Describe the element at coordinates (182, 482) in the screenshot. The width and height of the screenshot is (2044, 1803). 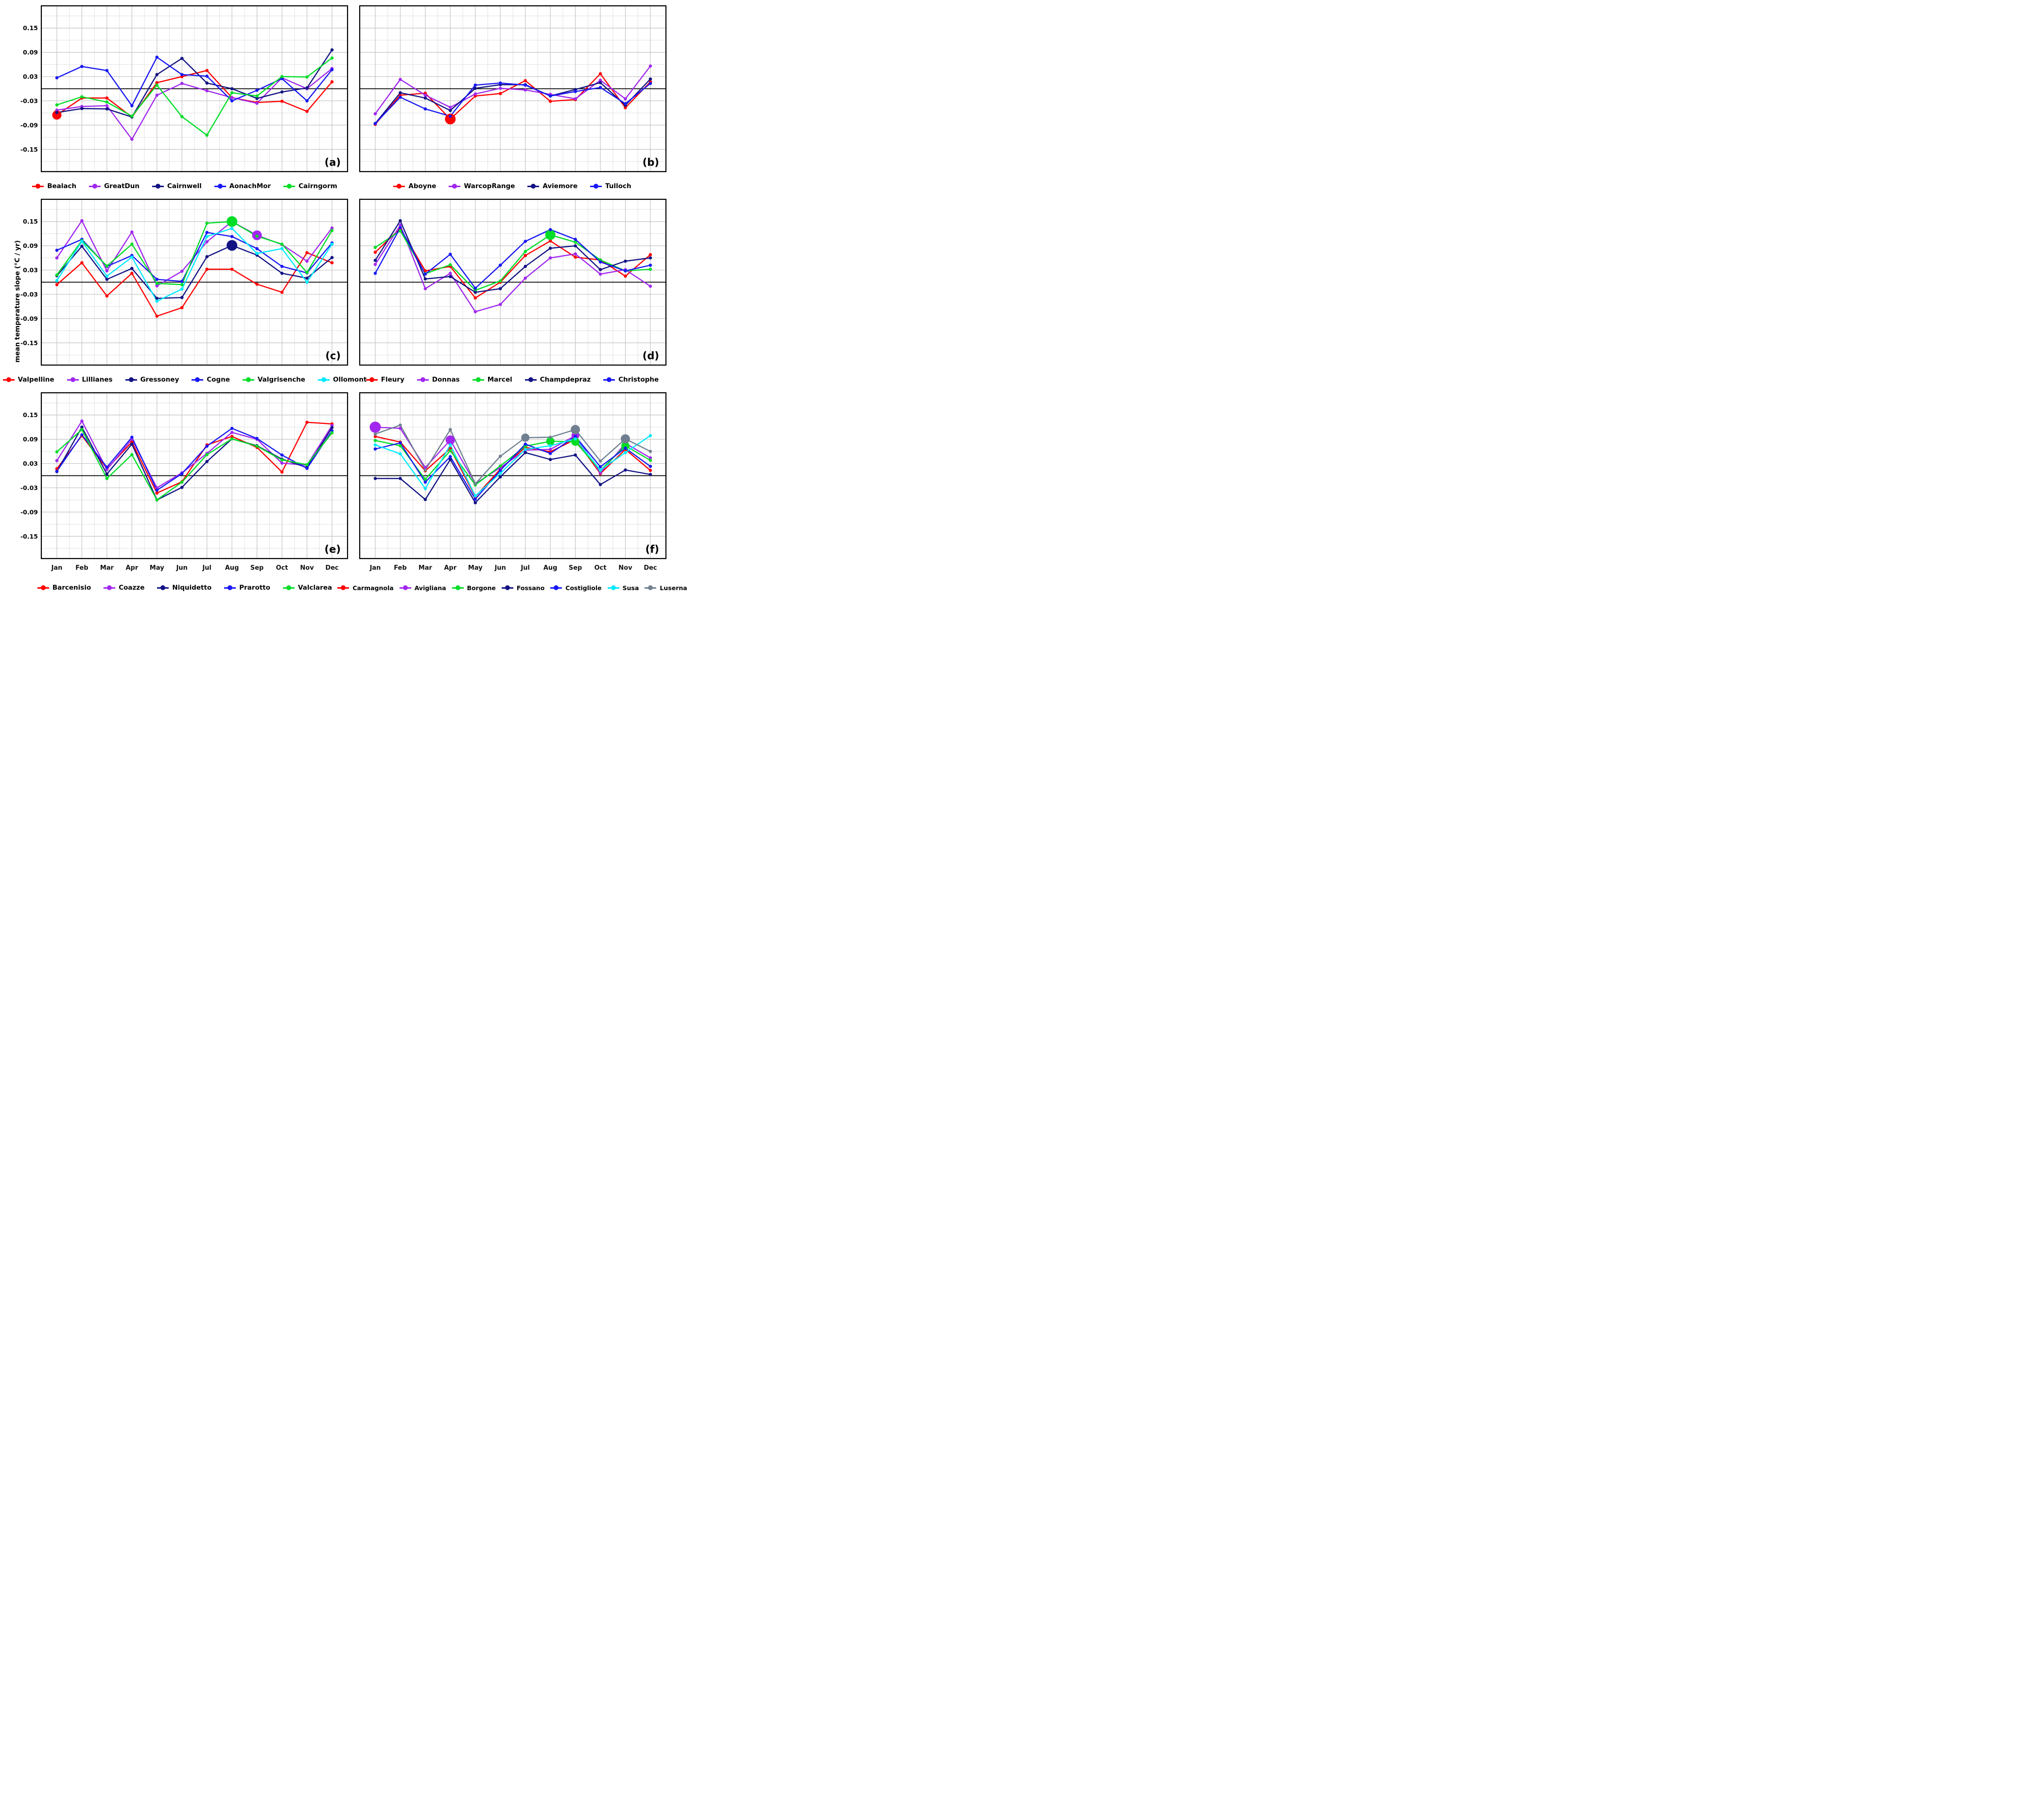
I see `data-point-Valclarea-Jun` at that location.